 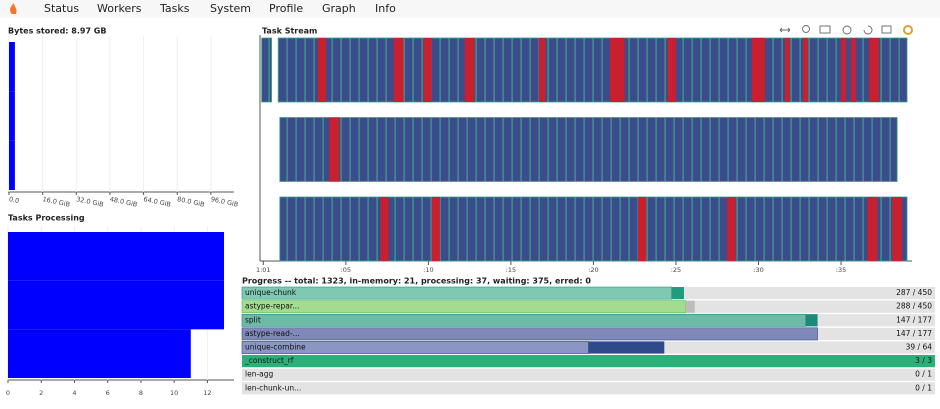 What do you see at coordinates (868, 30) in the screenshot?
I see `reset-tool` at bounding box center [868, 30].